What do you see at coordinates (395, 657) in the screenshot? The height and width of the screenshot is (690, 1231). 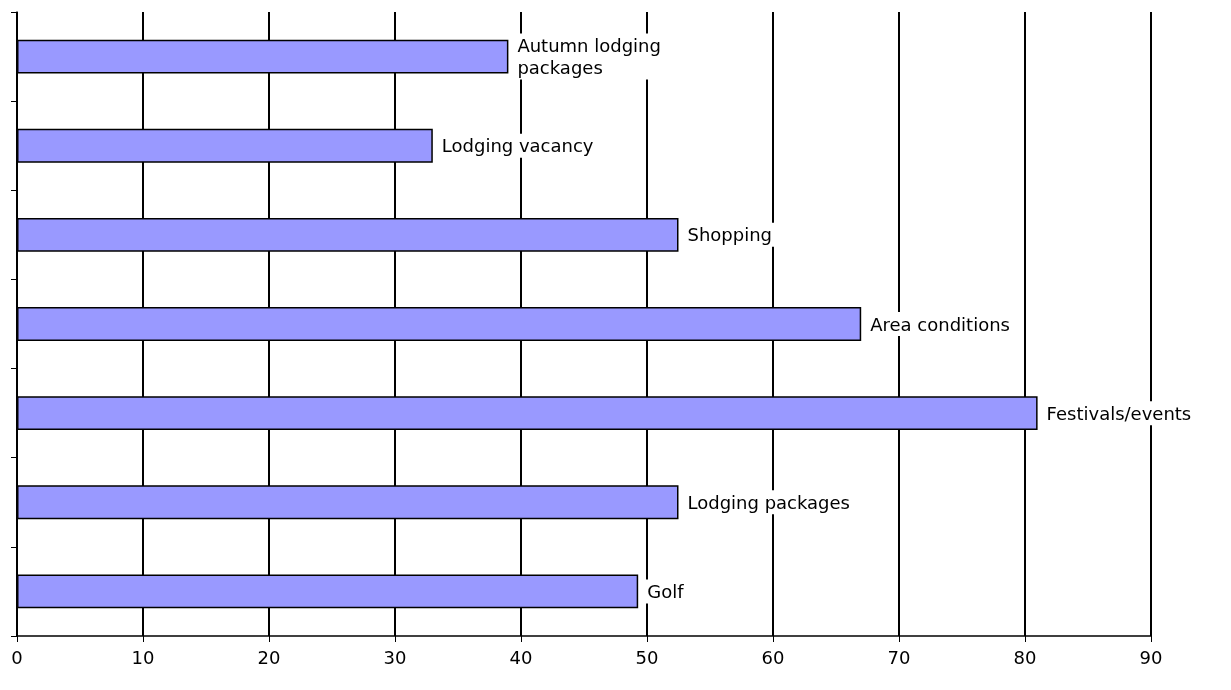 I see `x-tick-label: 30` at bounding box center [395, 657].